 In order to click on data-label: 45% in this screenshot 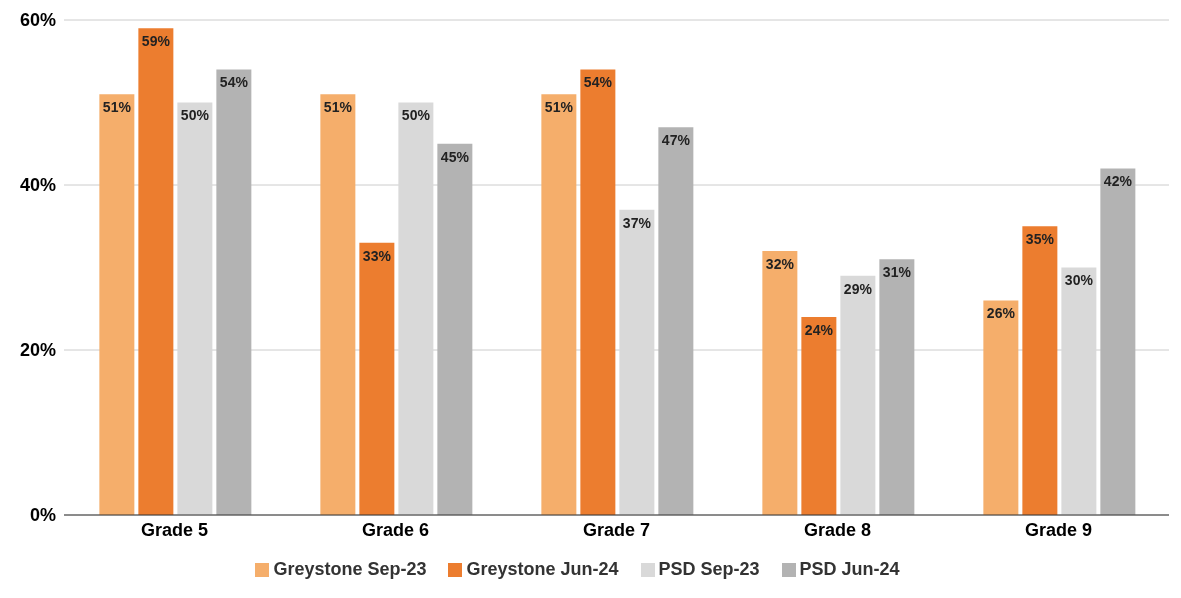, I will do `click(455, 156)`.